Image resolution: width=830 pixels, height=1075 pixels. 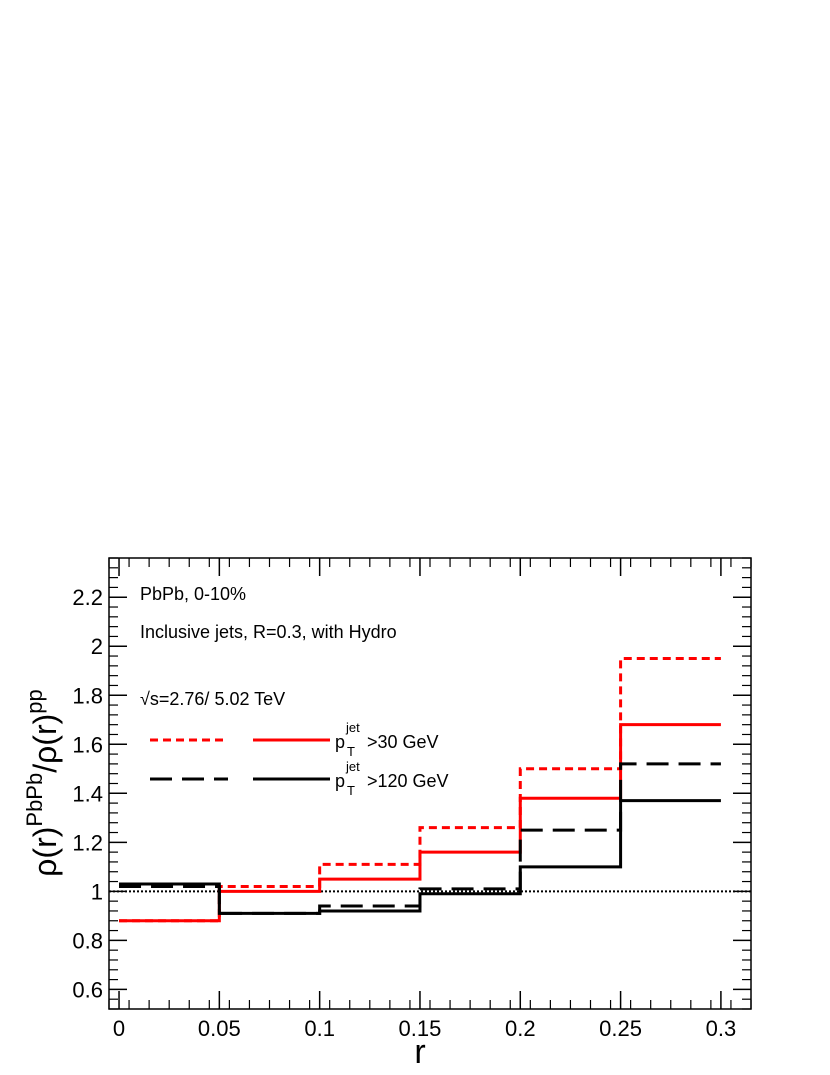 I want to click on x-axis-title: r, so click(x=419, y=1052).